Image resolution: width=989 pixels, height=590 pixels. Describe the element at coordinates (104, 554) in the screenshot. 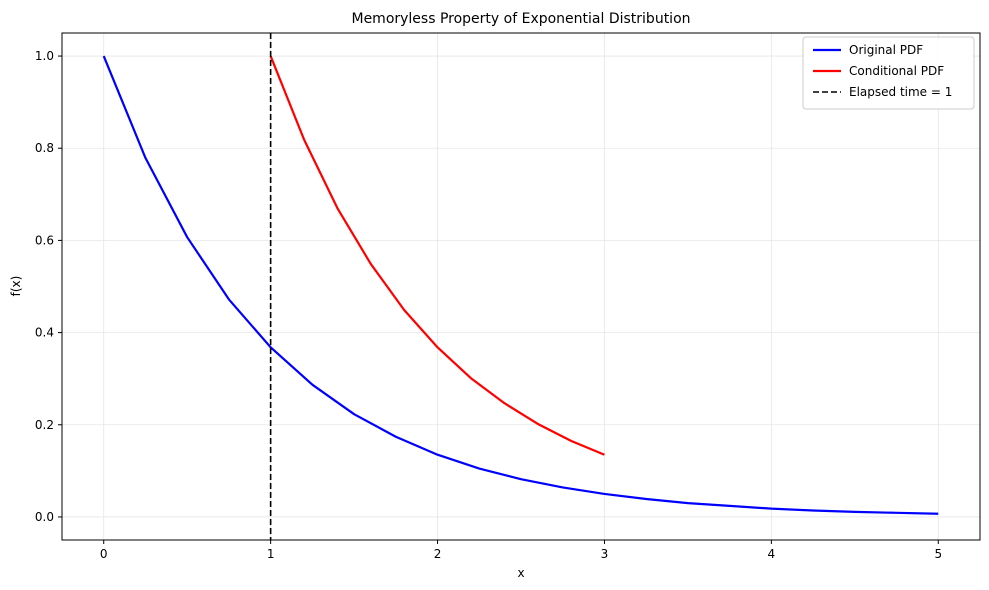

I see `x-tick-label: 0` at that location.